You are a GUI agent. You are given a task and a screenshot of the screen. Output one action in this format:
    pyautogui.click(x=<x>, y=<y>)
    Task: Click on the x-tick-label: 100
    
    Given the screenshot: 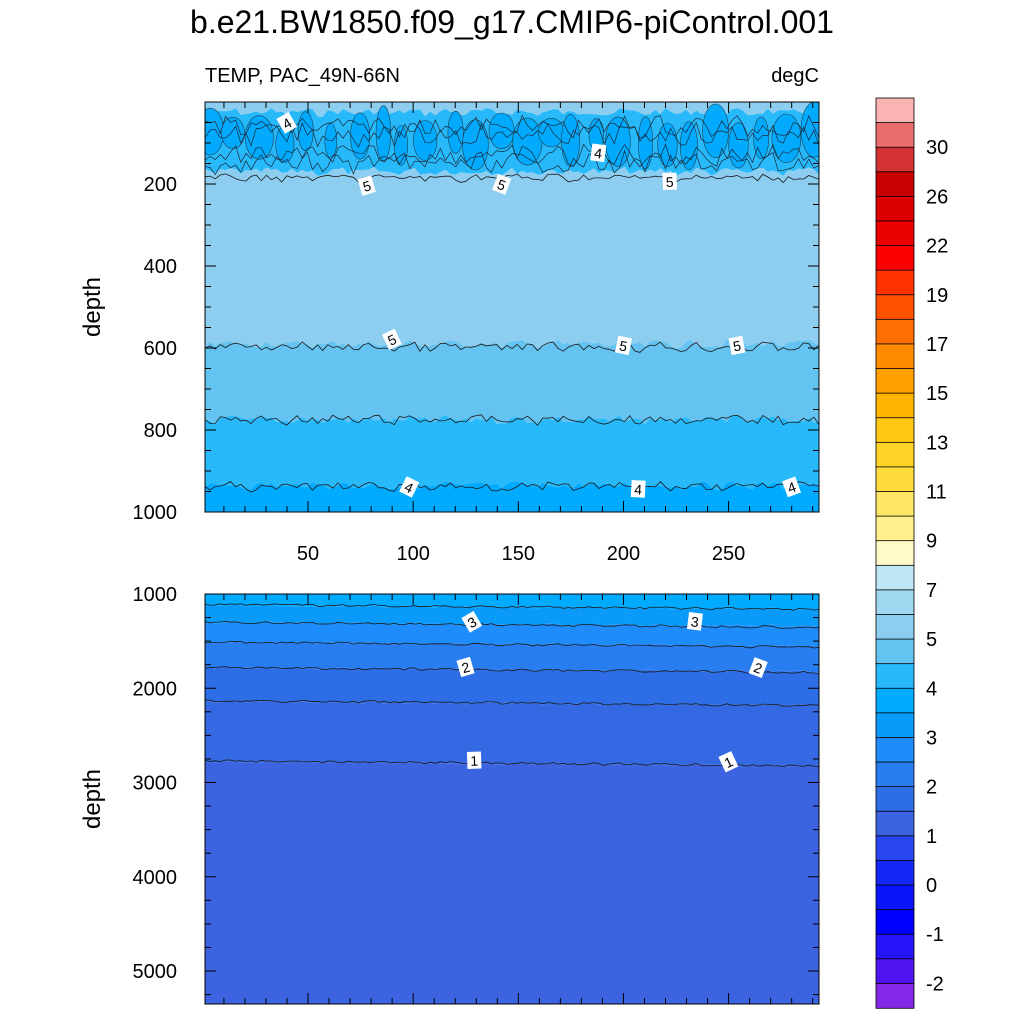 What is the action you would take?
    pyautogui.click(x=412, y=554)
    